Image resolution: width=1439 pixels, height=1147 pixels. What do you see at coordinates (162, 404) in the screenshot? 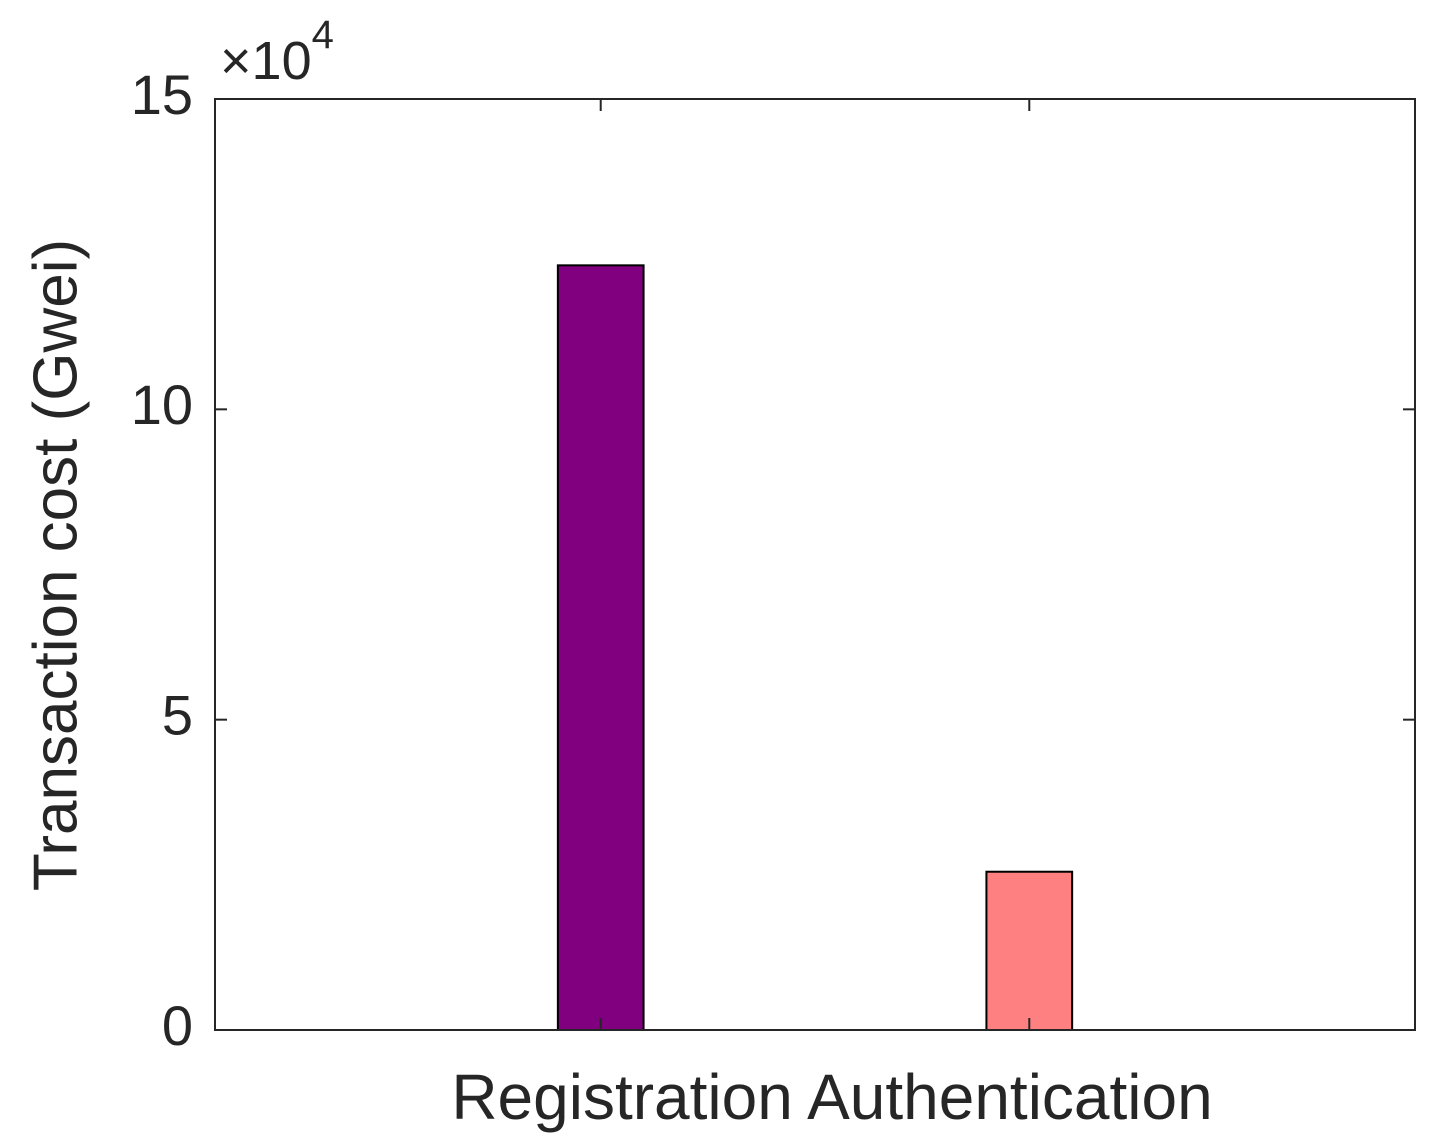
I see `y-tick-label: 10` at bounding box center [162, 404].